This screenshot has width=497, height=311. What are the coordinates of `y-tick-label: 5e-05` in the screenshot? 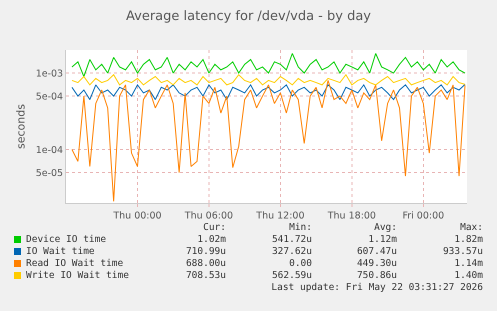 It's located at (50, 173).